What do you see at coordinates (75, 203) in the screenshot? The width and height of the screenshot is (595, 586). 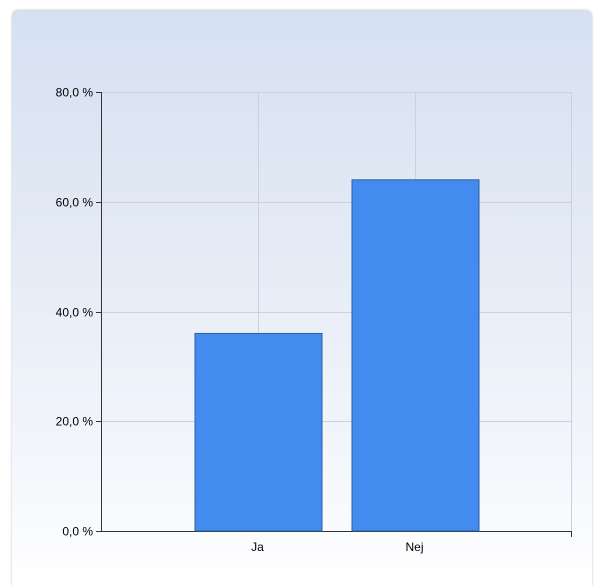 I see `y-tick-label: 60,0 %` at bounding box center [75, 203].